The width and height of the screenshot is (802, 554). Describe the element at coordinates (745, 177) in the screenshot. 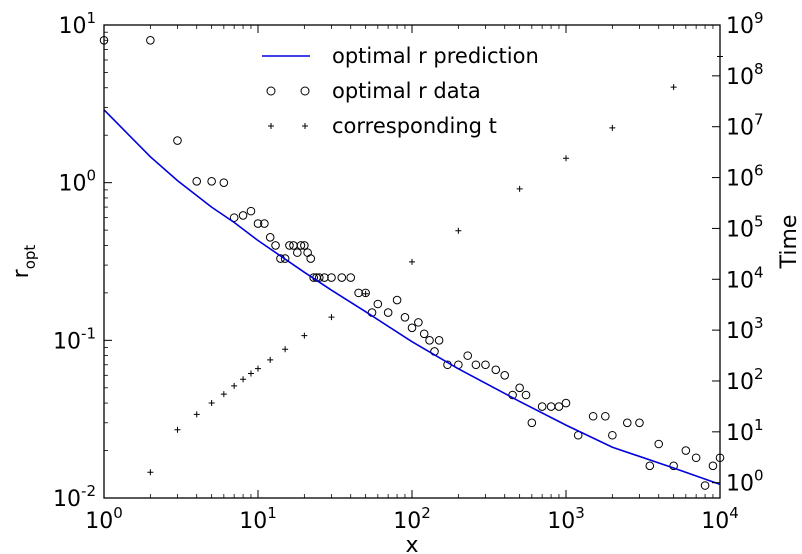

I see `y-right-tick-label: 10⁶` at that location.